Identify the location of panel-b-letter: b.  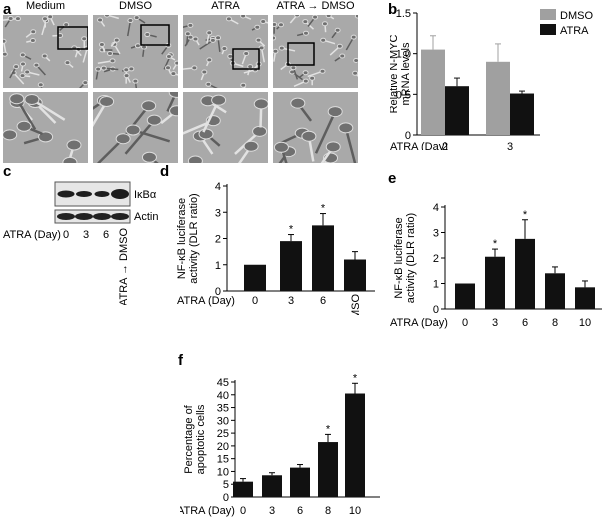
(393, 9).